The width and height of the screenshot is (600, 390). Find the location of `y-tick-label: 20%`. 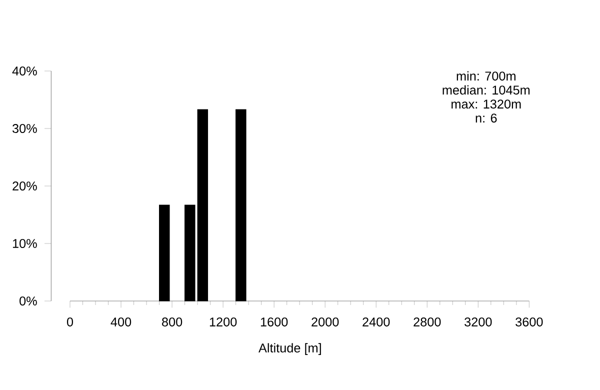

y-tick-label: 20% is located at coordinates (24, 186).